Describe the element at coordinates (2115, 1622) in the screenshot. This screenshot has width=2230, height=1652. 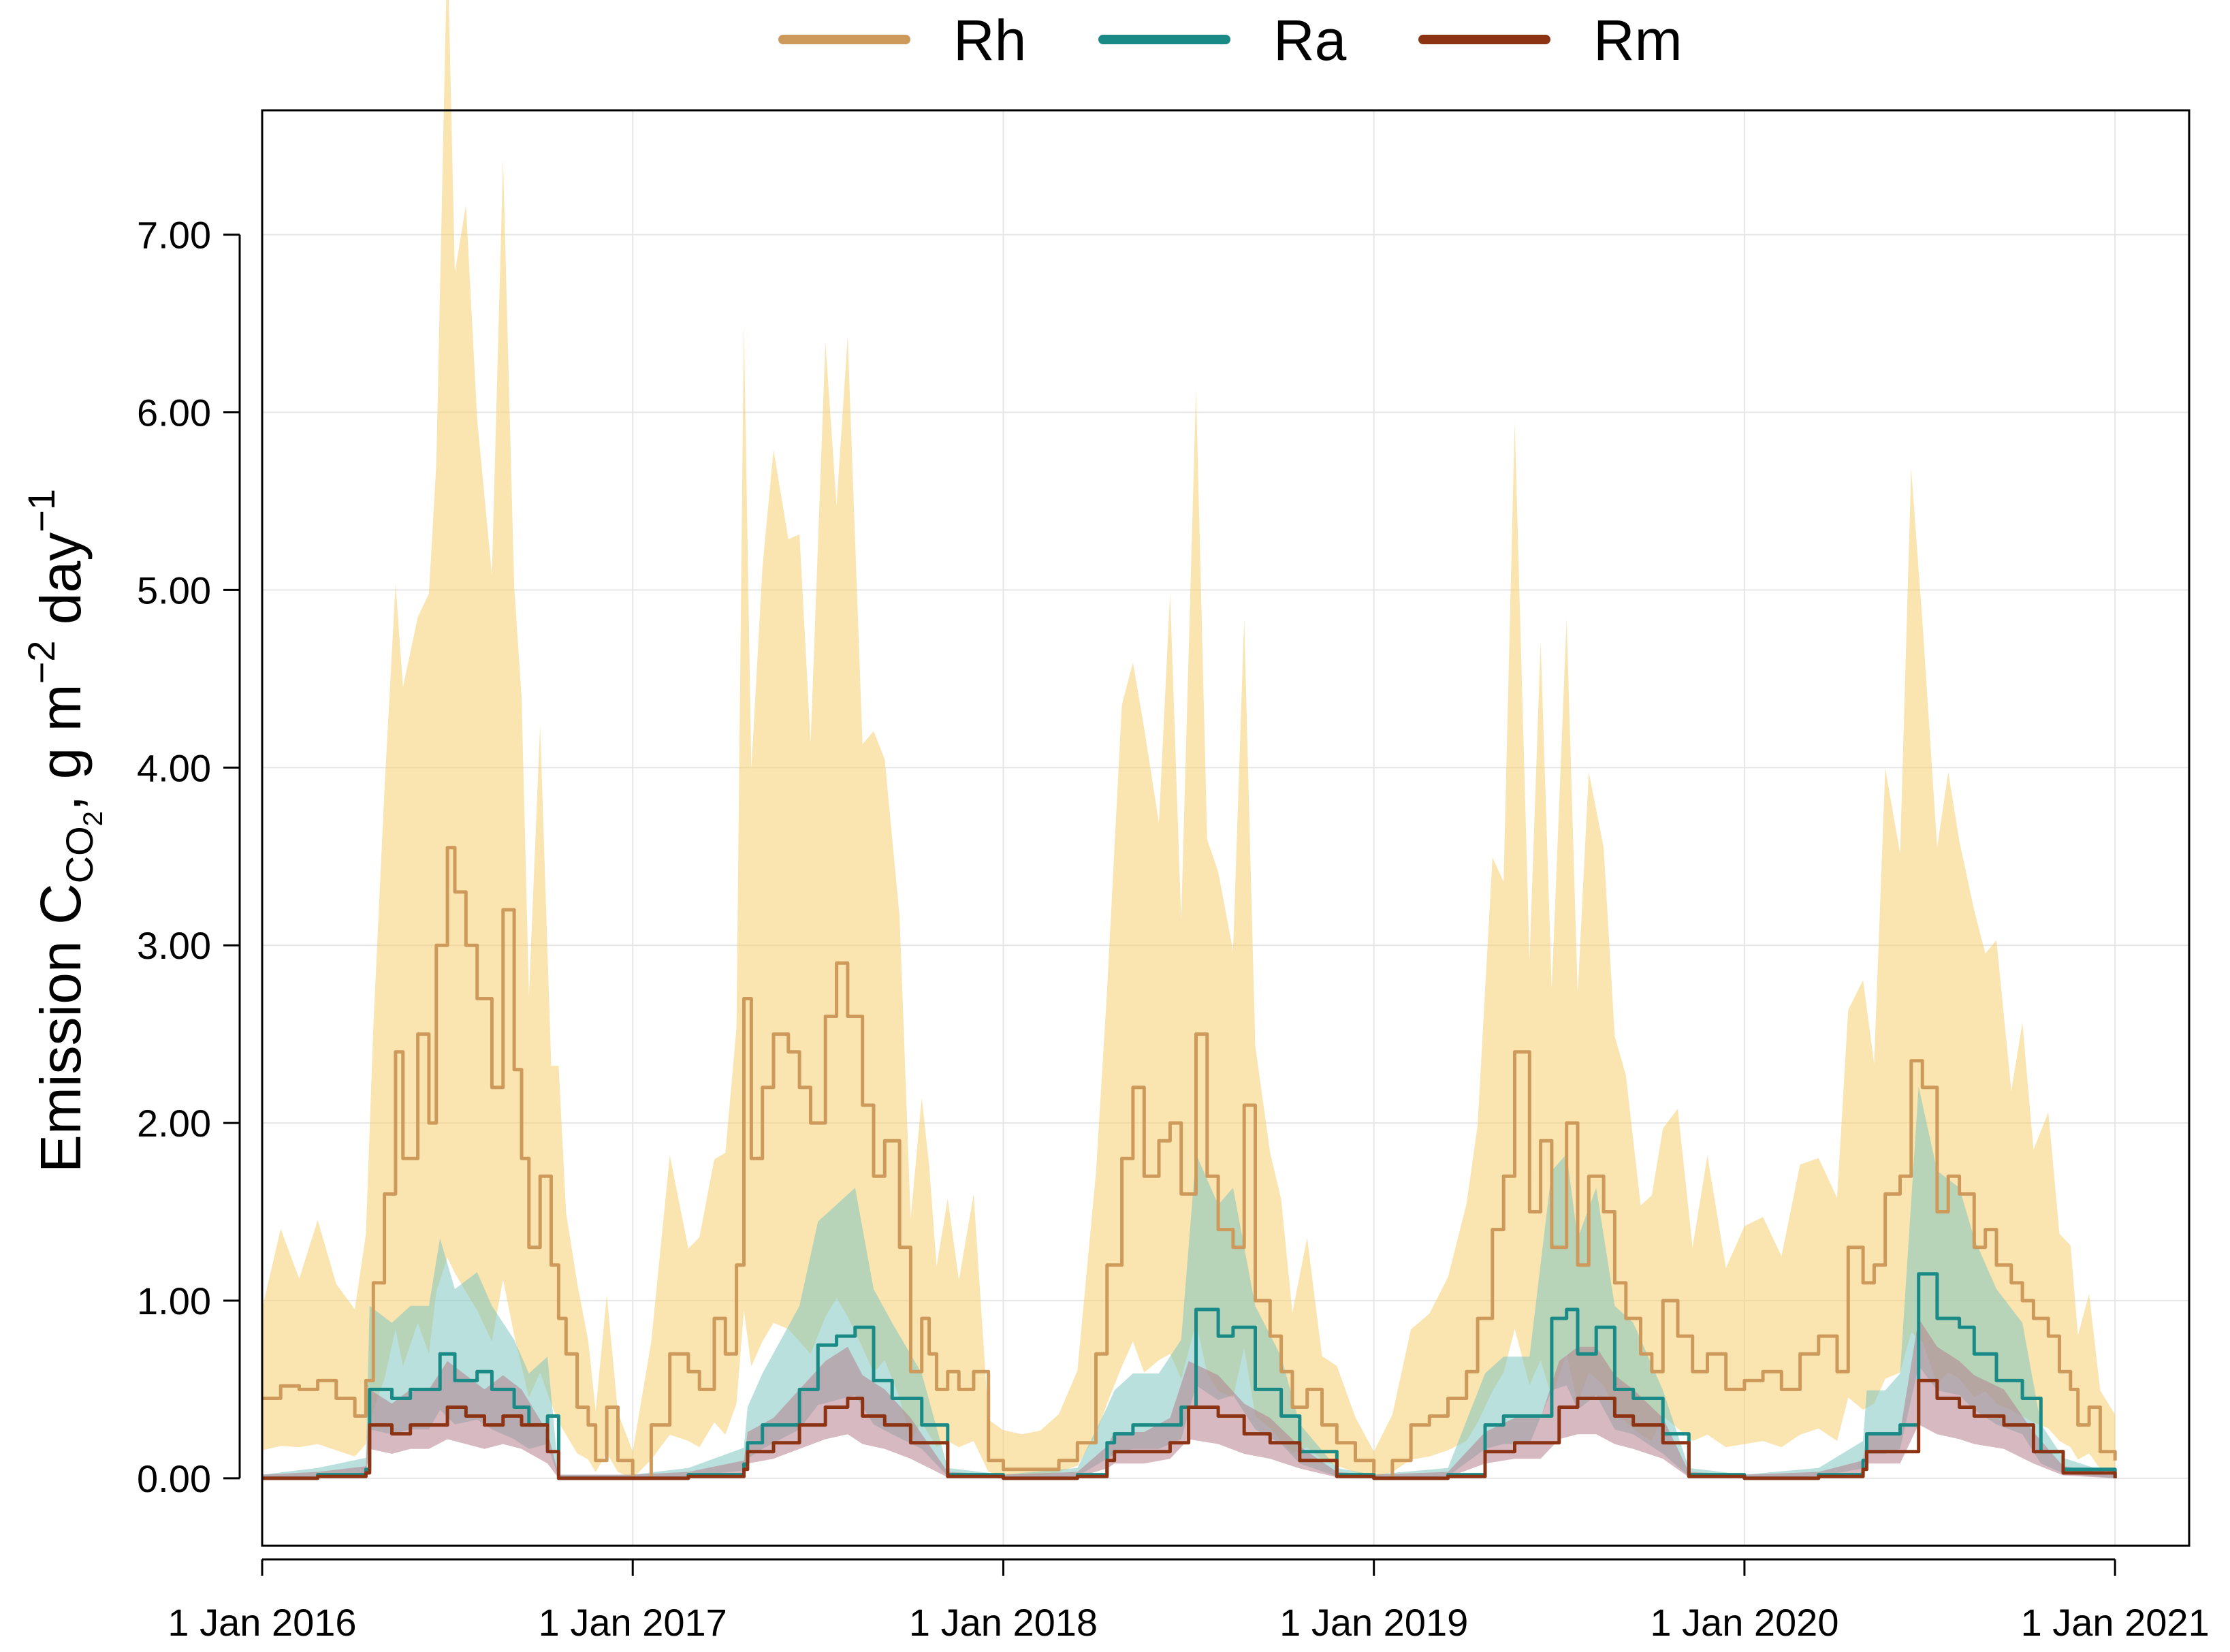
I see `x-tick-label-5: 1 Jan 2021` at that location.